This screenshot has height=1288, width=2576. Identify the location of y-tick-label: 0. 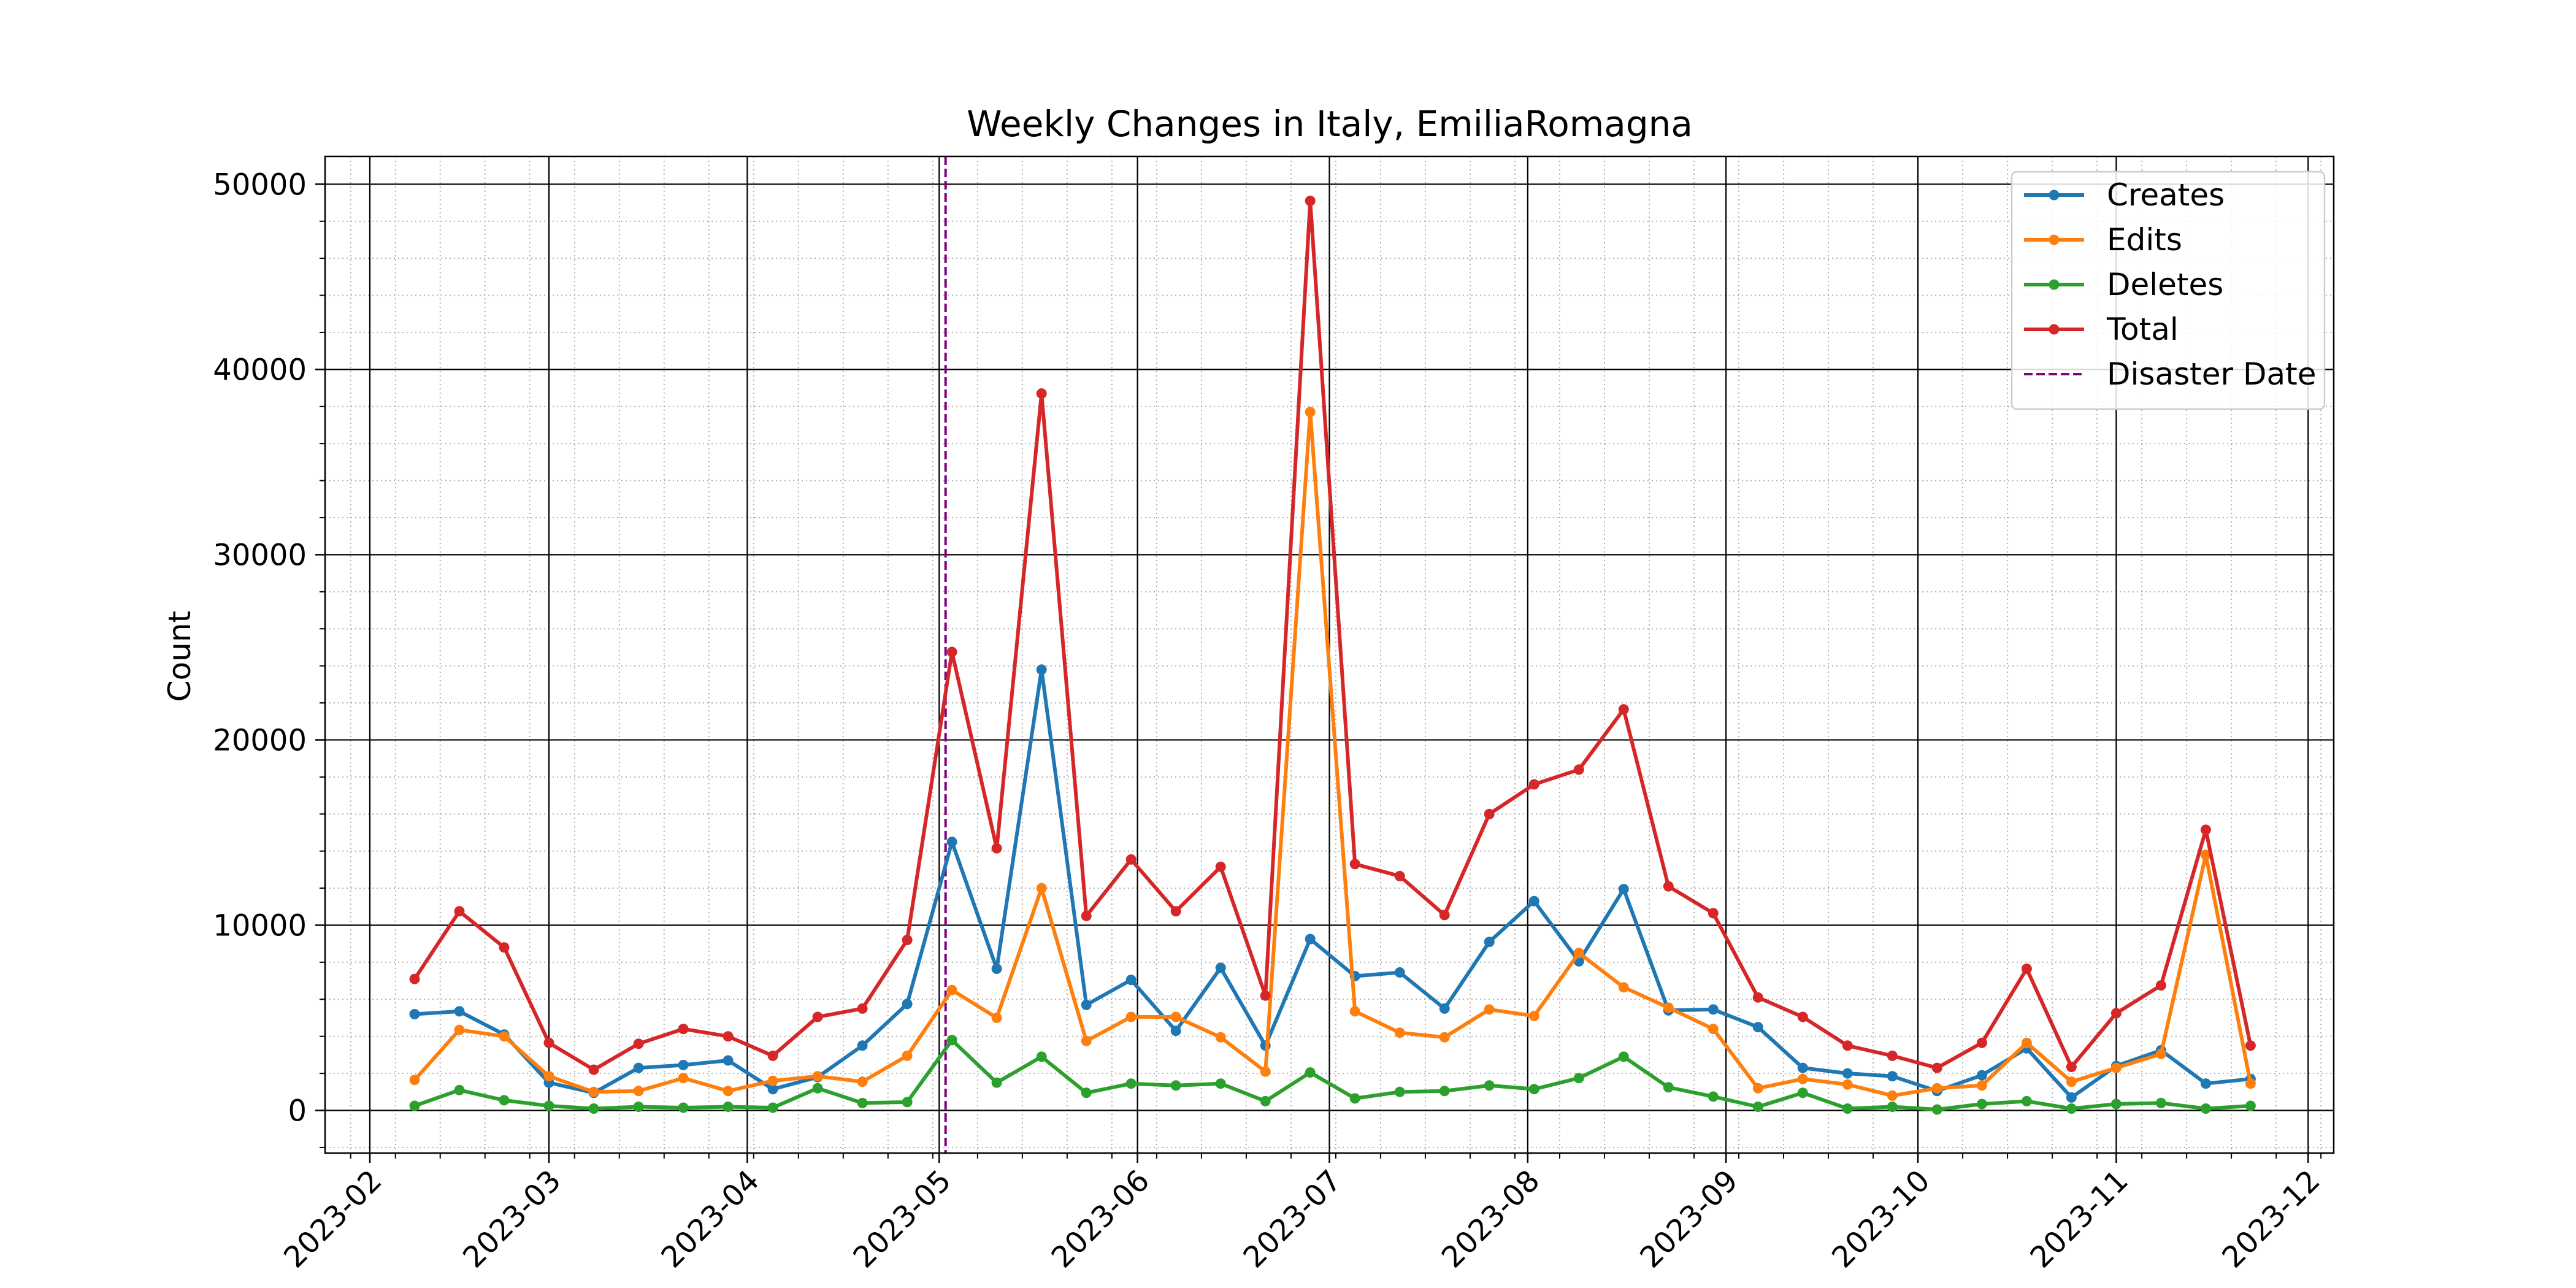
(297, 1111).